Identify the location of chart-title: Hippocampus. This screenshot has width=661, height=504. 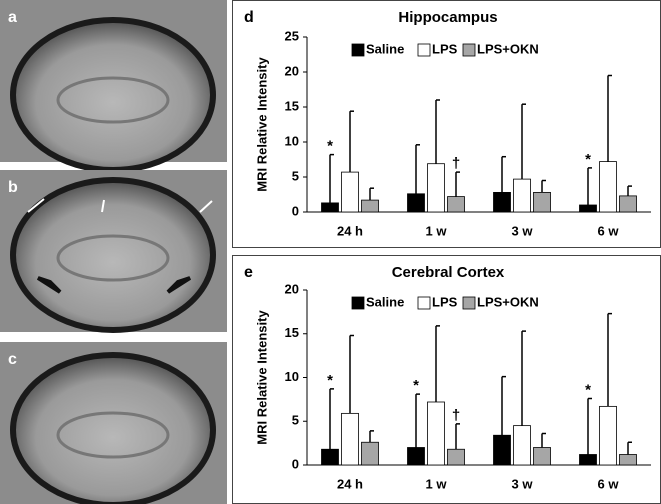
(447, 17).